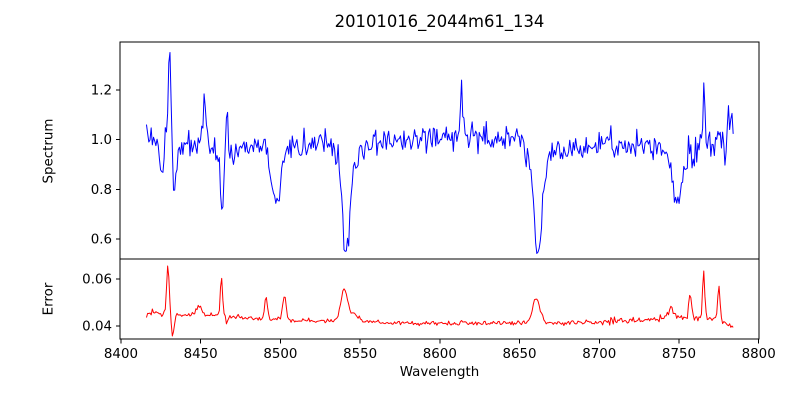 The height and width of the screenshot is (400, 800). What do you see at coordinates (49, 151) in the screenshot?
I see `spectrum-y-axis-label: Spectrum` at bounding box center [49, 151].